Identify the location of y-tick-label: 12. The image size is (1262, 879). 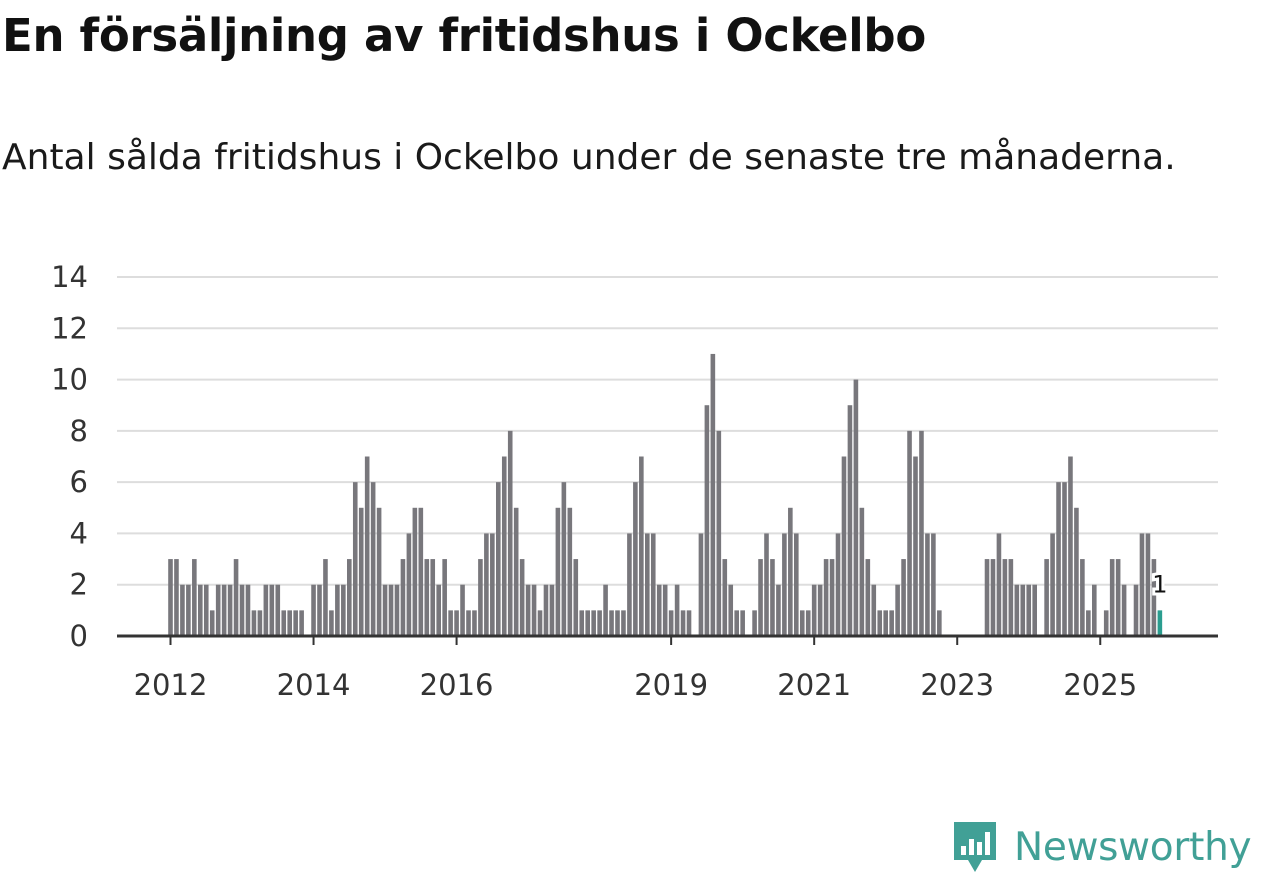
(69, 328).